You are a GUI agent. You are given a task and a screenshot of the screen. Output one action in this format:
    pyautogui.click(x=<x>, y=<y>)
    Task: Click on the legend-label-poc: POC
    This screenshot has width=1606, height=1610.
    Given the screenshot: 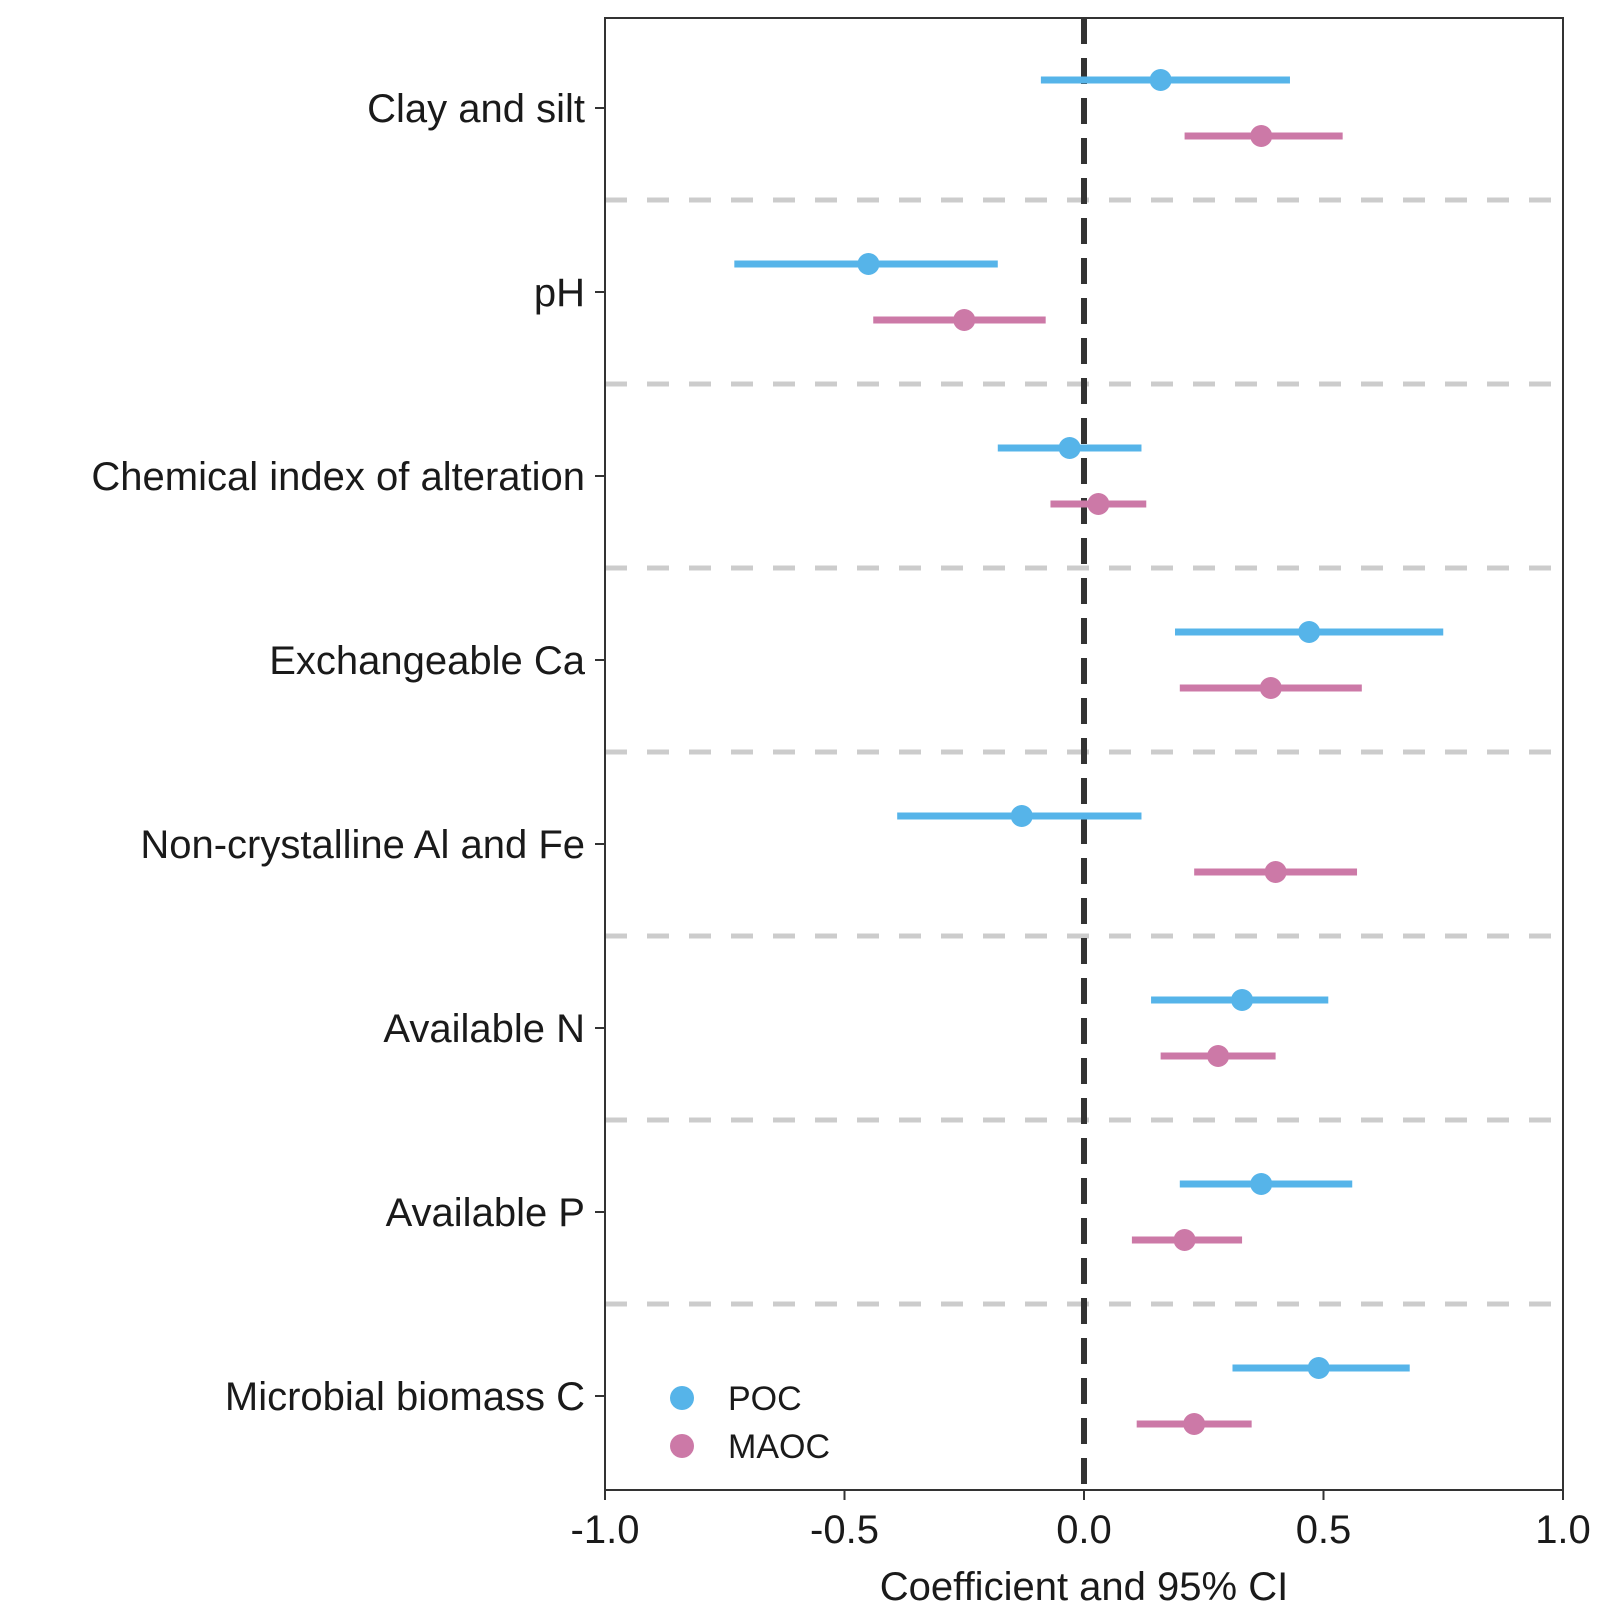 What is the action you would take?
    pyautogui.click(x=765, y=1399)
    